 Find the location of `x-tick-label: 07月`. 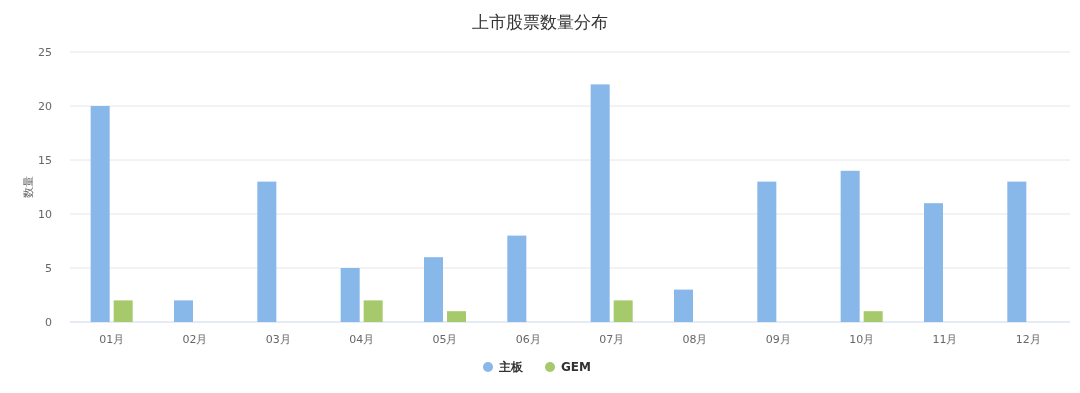

x-tick-label: 07月 is located at coordinates (612, 339).